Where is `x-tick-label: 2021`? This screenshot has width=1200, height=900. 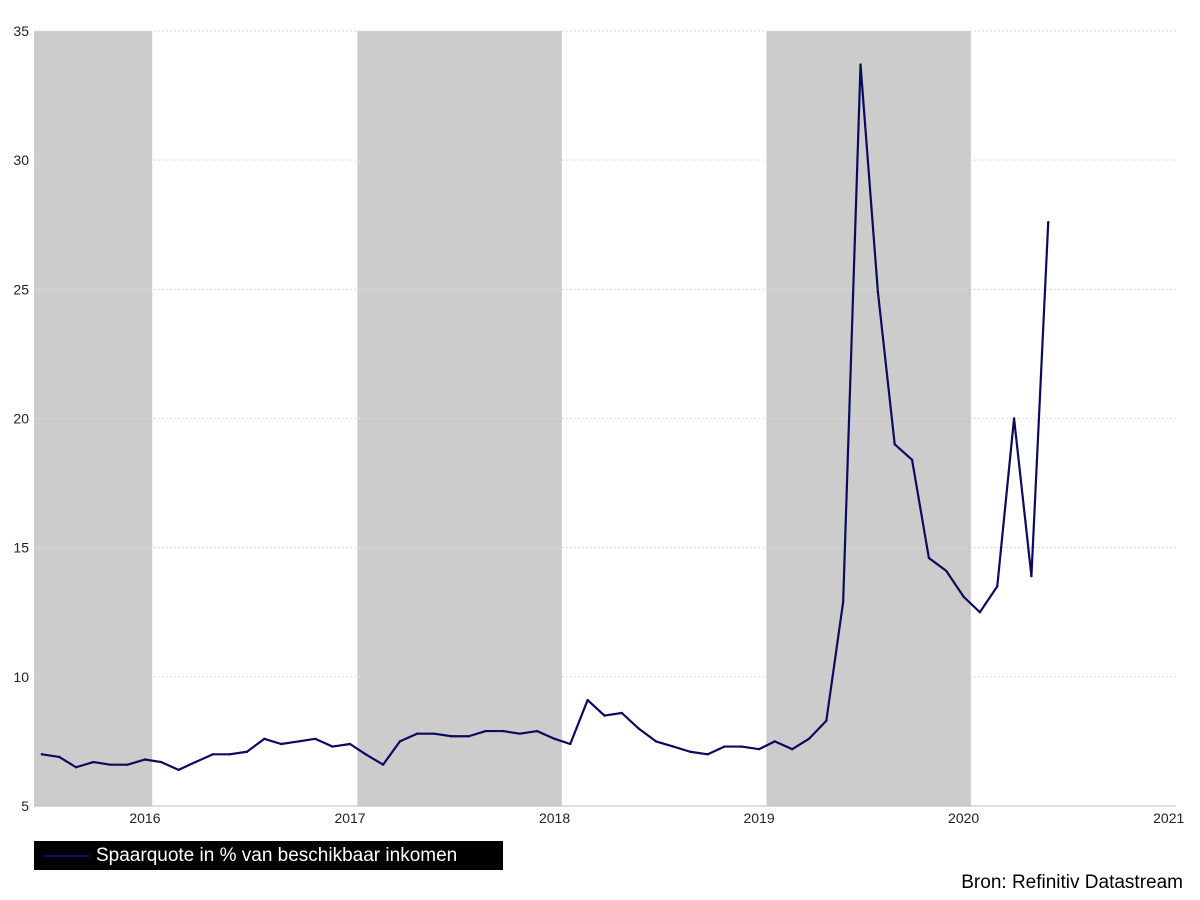 x-tick-label: 2021 is located at coordinates (1168, 818).